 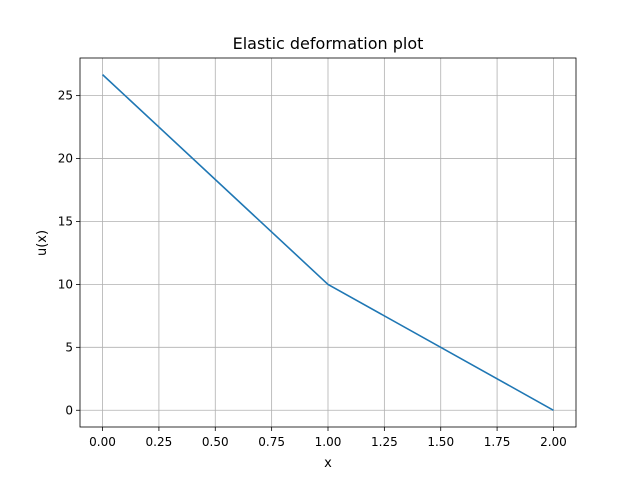 I want to click on x-tick-label: 1.25, so click(x=384, y=442).